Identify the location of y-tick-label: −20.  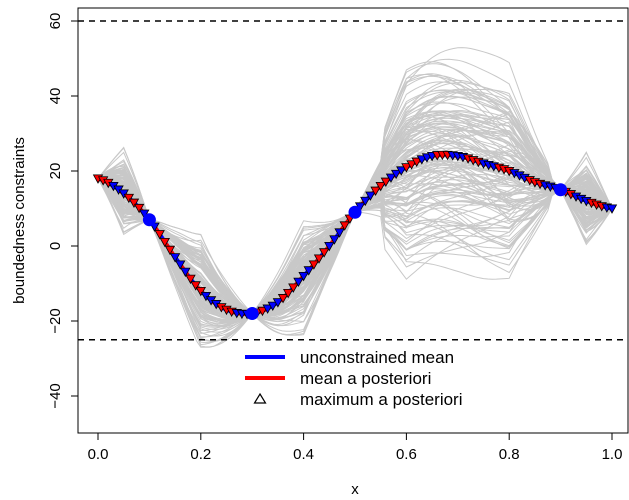
(55, 320).